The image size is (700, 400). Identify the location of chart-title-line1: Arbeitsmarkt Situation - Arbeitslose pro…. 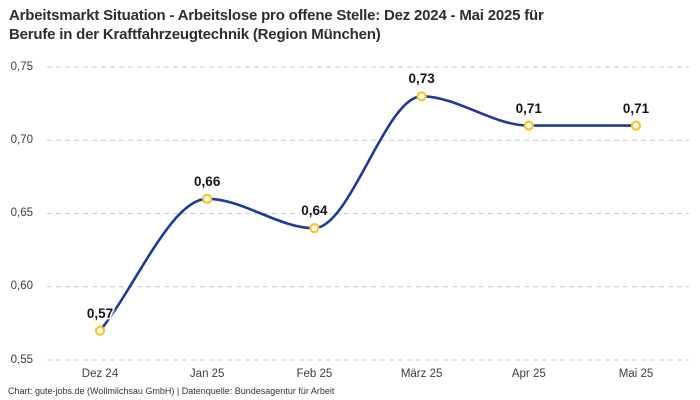
(276, 15).